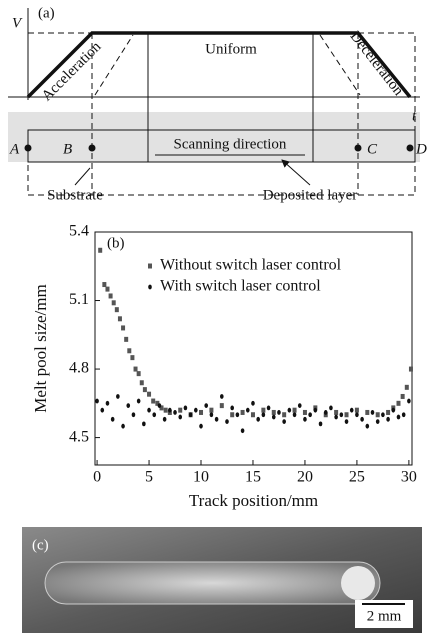  Describe the element at coordinates (384, 616) in the screenshot. I see `scale-bar-label: 2 mm` at that location.